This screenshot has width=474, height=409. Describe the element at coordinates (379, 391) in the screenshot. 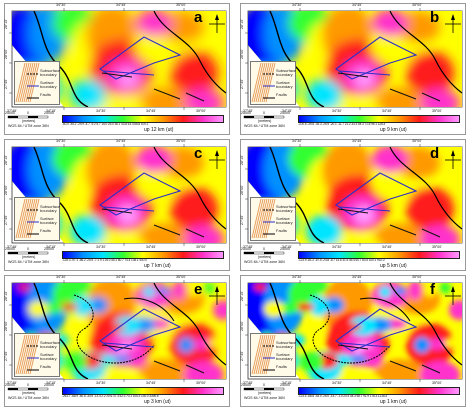

I see `colorbar-f` at that location.